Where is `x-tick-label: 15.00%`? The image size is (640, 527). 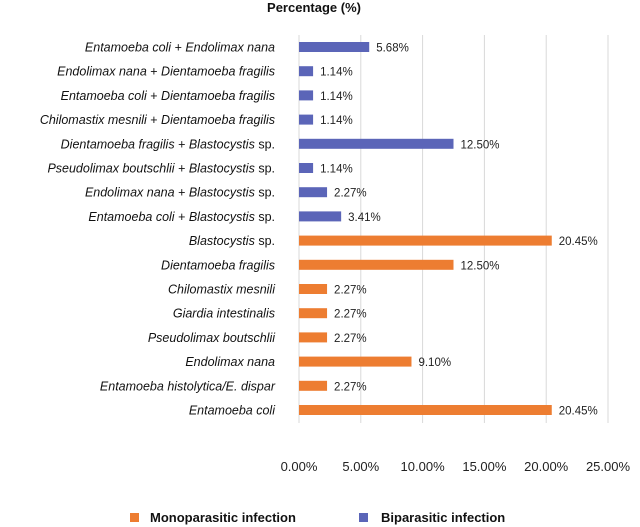 x-tick-label: 15.00% is located at coordinates (484, 466).